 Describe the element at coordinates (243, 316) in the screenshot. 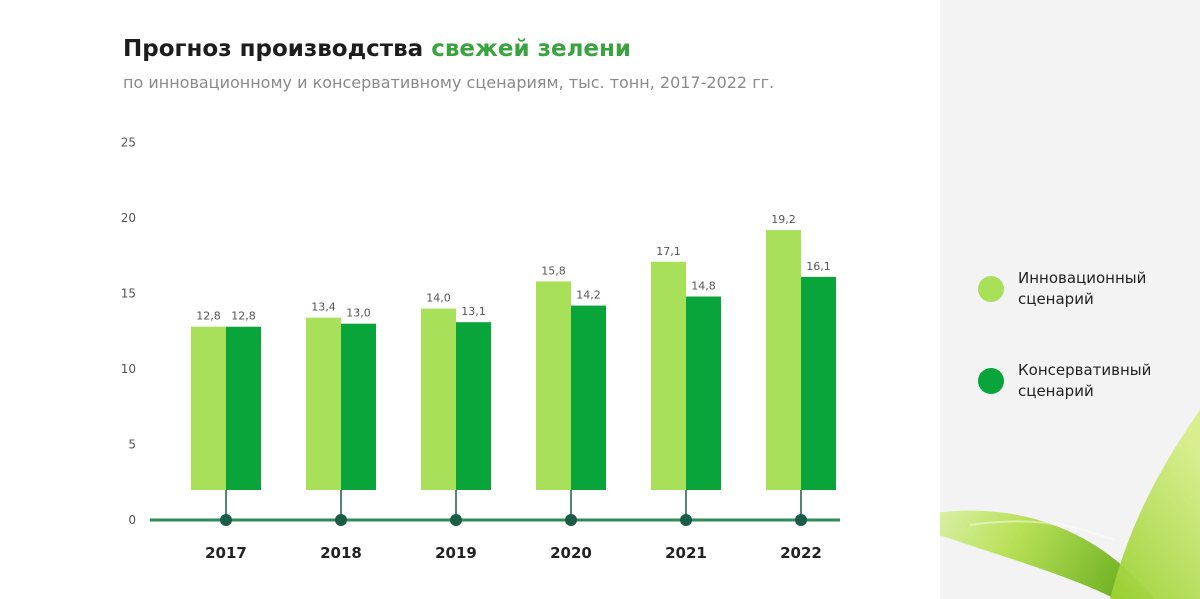

I see `value-label-conservative: 12,8` at that location.